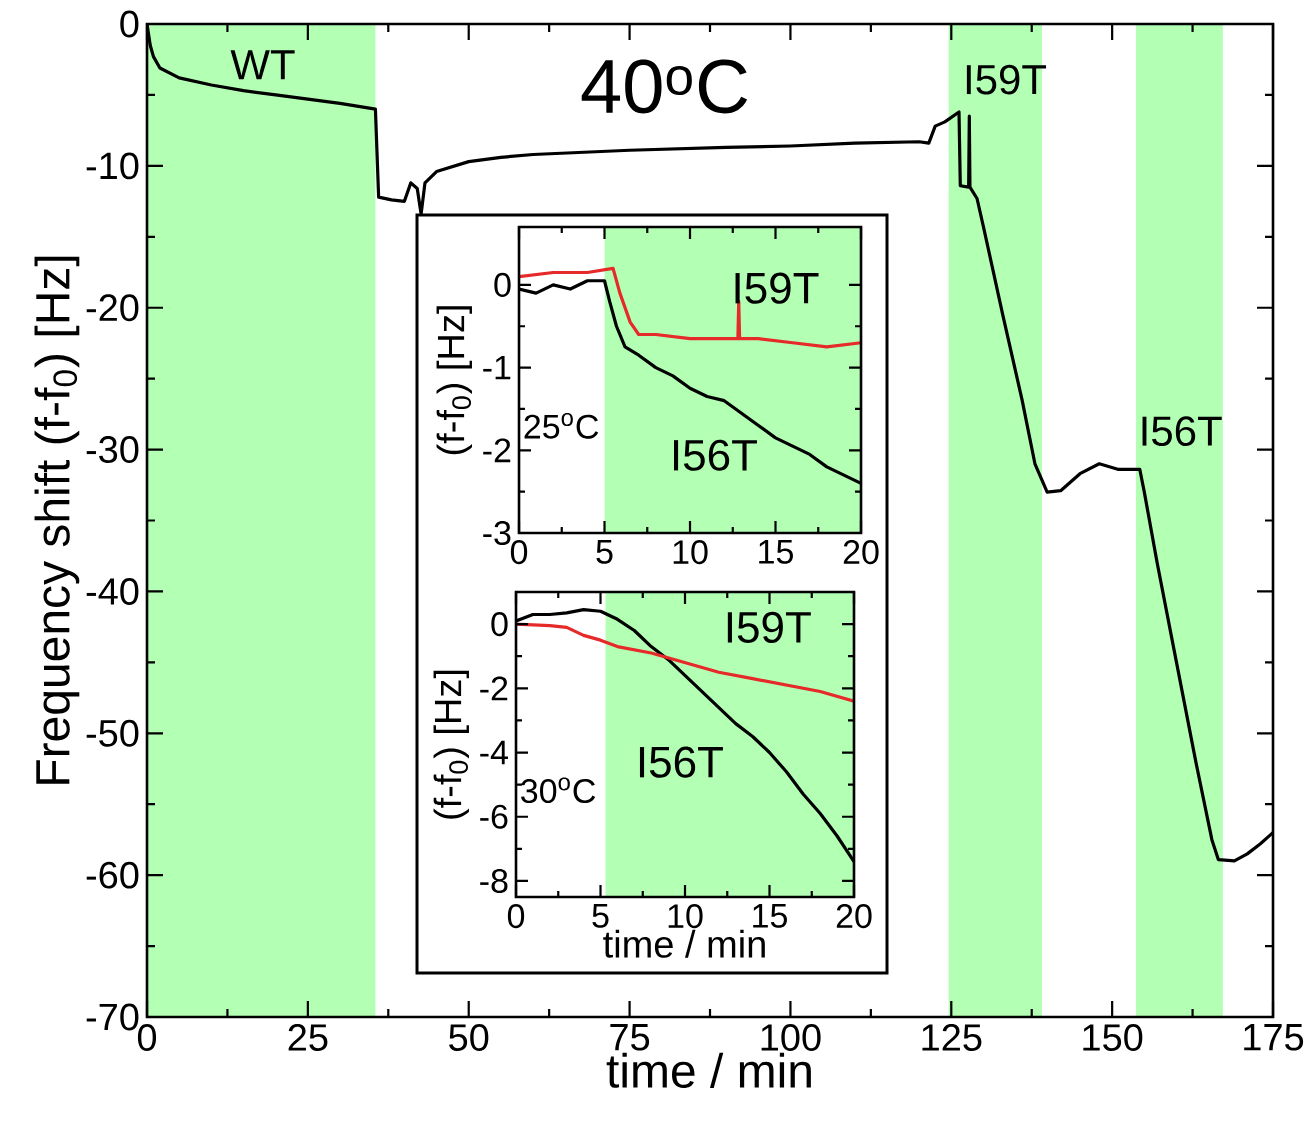  What do you see at coordinates (308, 1037) in the screenshot?
I see `x-tick-label: 25` at bounding box center [308, 1037].